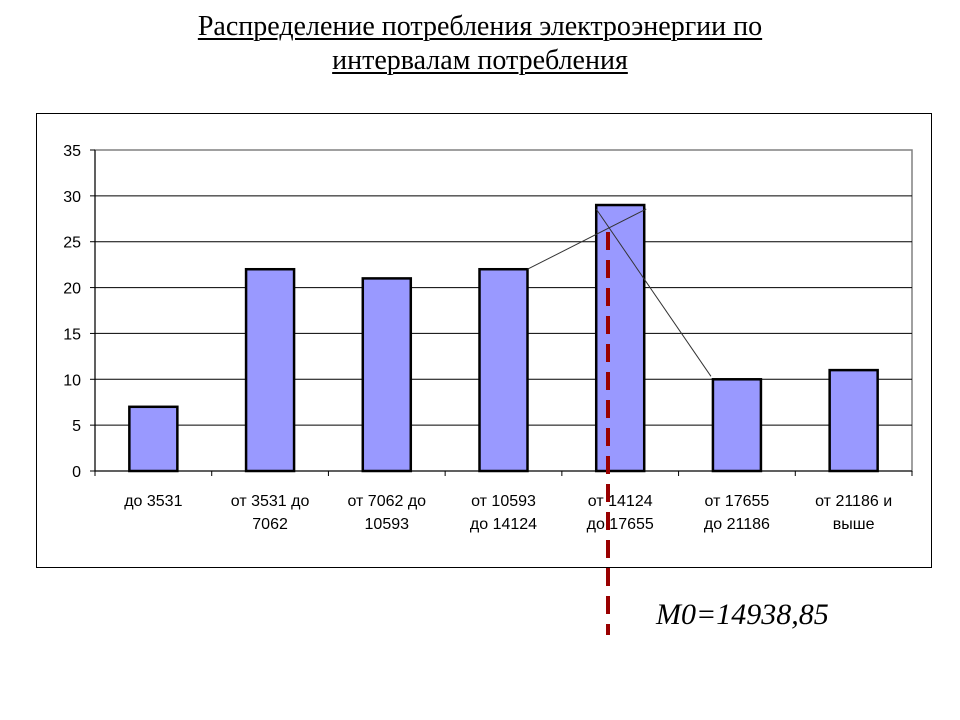 This screenshot has height=720, width=960. Describe the element at coordinates (76, 472) in the screenshot. I see `y-tick-label: 0` at that location.